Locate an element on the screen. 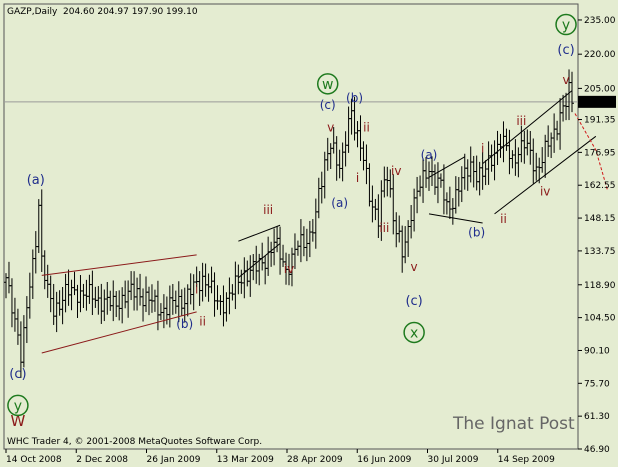 This screenshot has width=618, height=467. x-tick-label: 28 Apr 2009 is located at coordinates (315, 460).